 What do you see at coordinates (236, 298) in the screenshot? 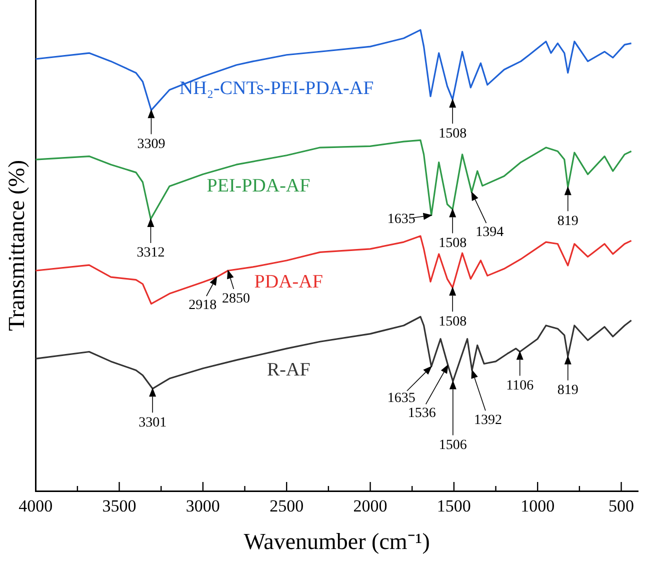
I see `annotation: 2850` at bounding box center [236, 298].